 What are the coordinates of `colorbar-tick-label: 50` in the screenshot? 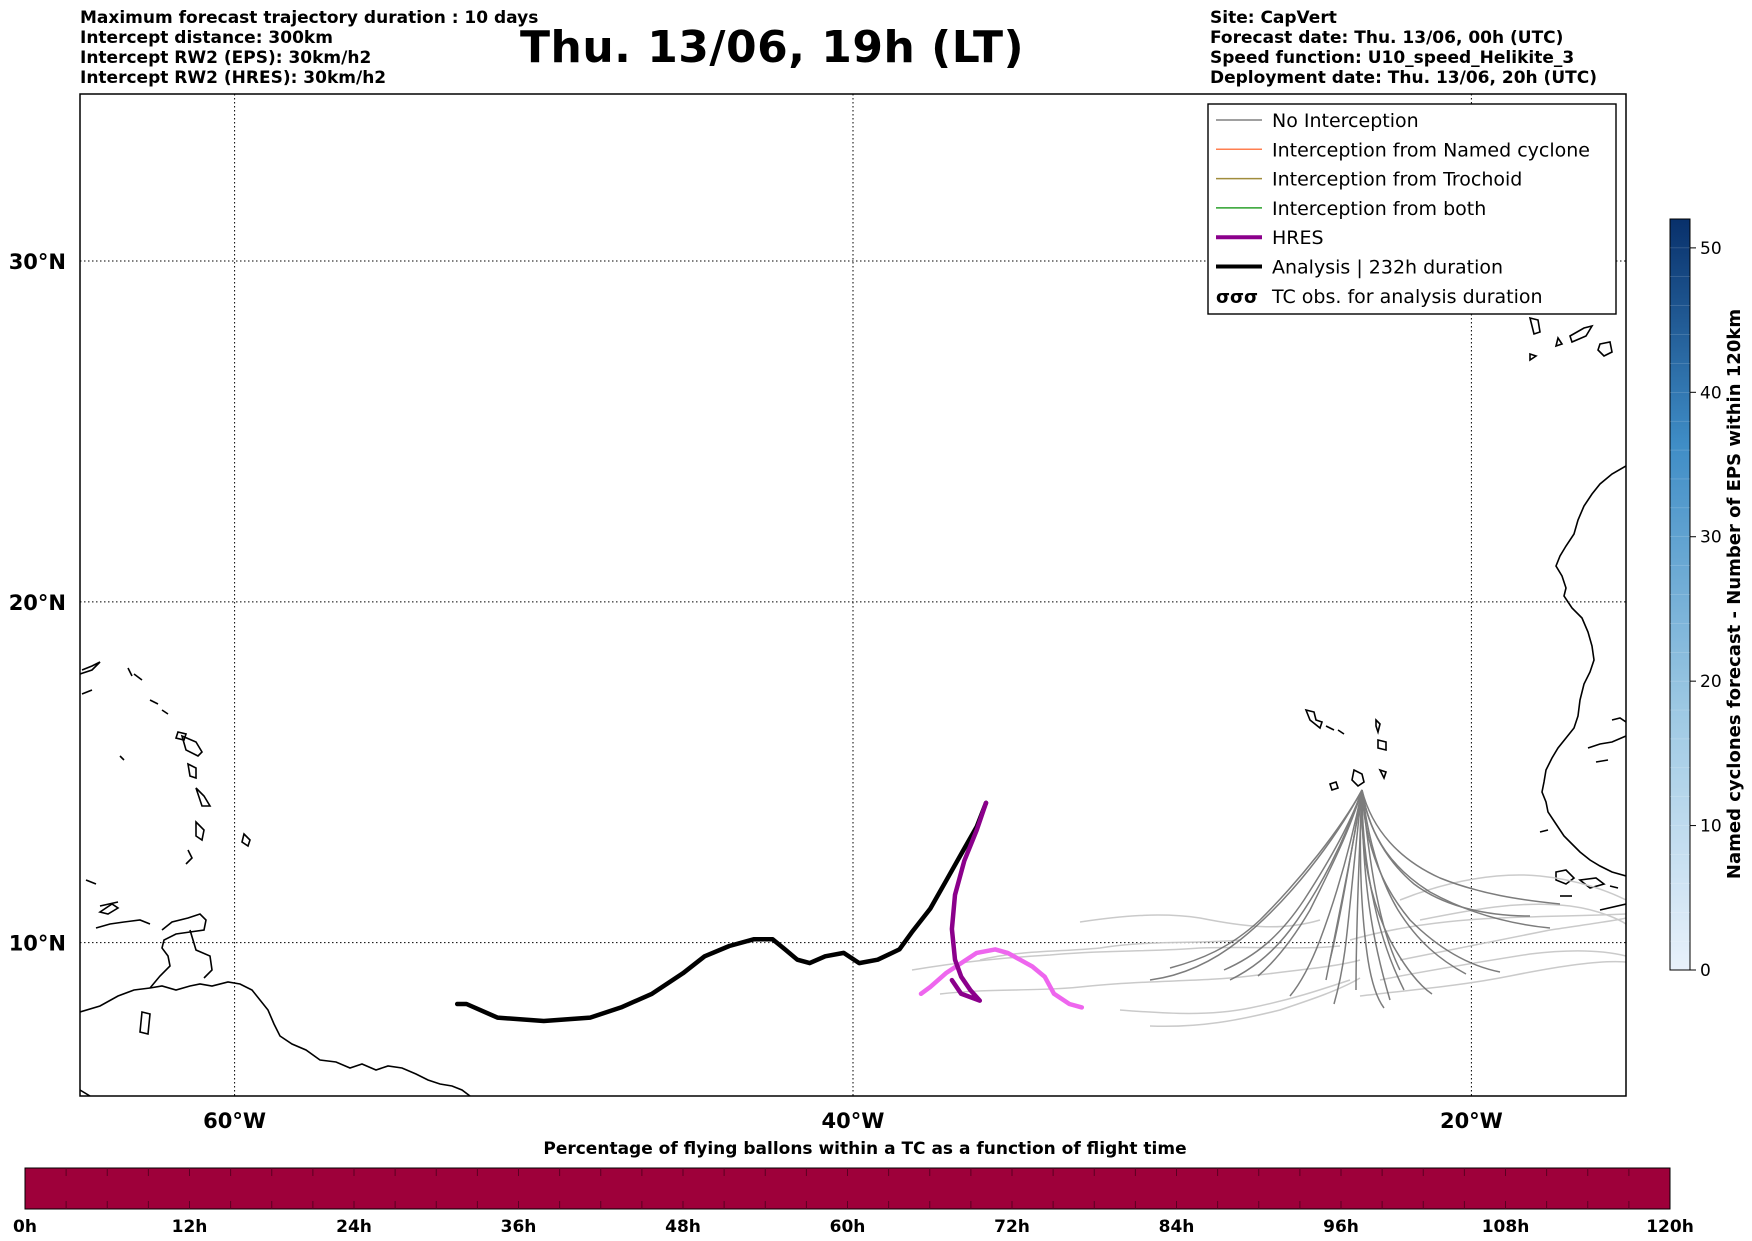 It's located at (1711, 249).